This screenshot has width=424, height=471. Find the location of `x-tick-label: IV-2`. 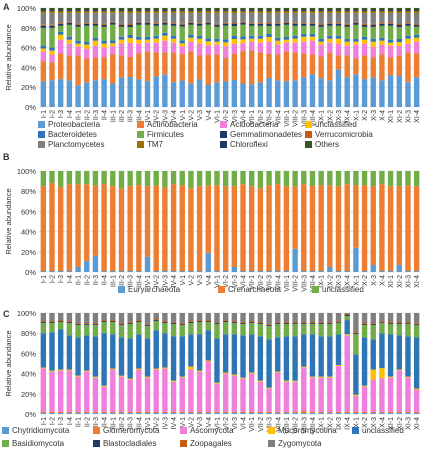

x-tick-label: IV-2 is located at coordinates (157, 423).